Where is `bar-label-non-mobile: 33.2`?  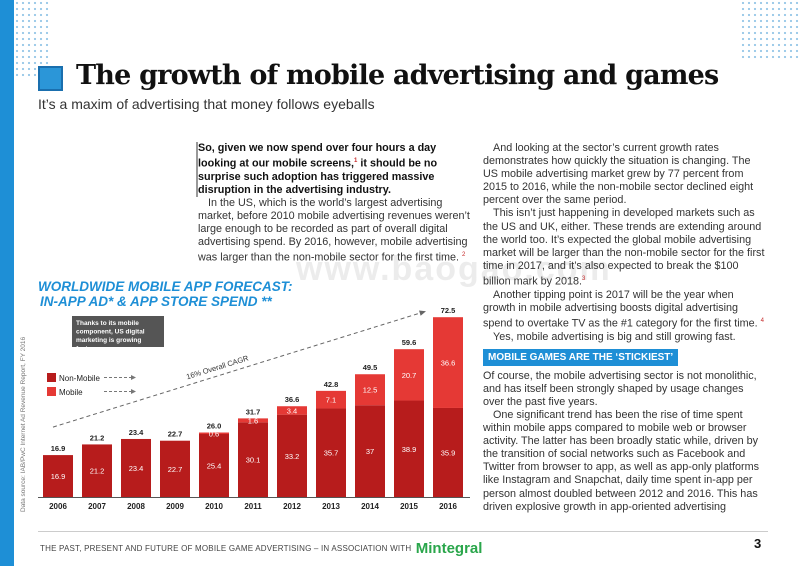 bar-label-non-mobile: 33.2 is located at coordinates (292, 456).